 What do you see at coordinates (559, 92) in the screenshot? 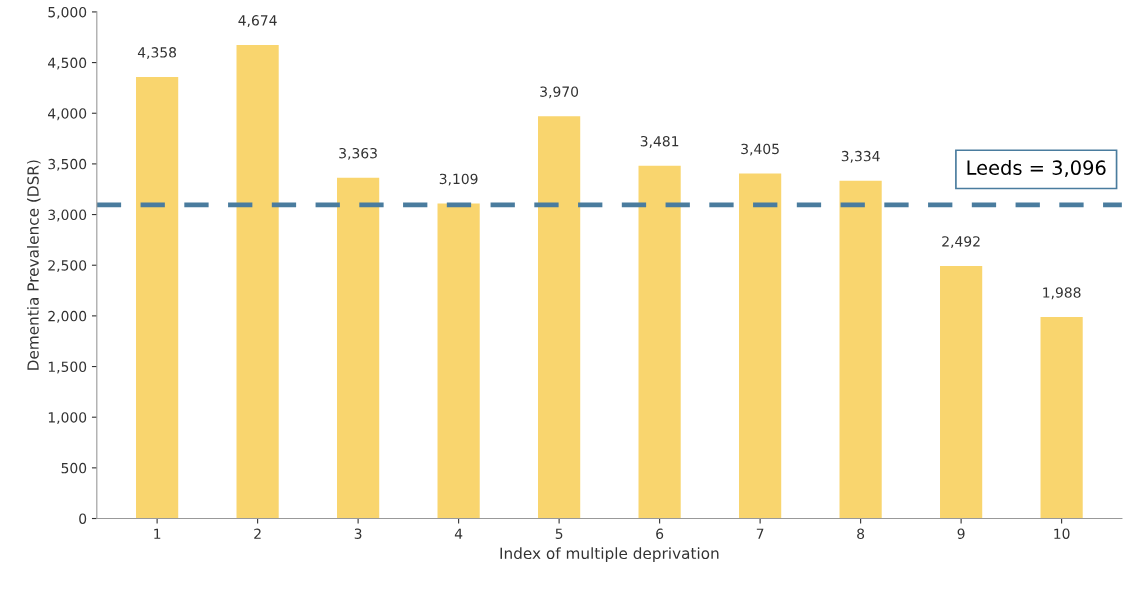
I see `data-label: 3,970` at bounding box center [559, 92].